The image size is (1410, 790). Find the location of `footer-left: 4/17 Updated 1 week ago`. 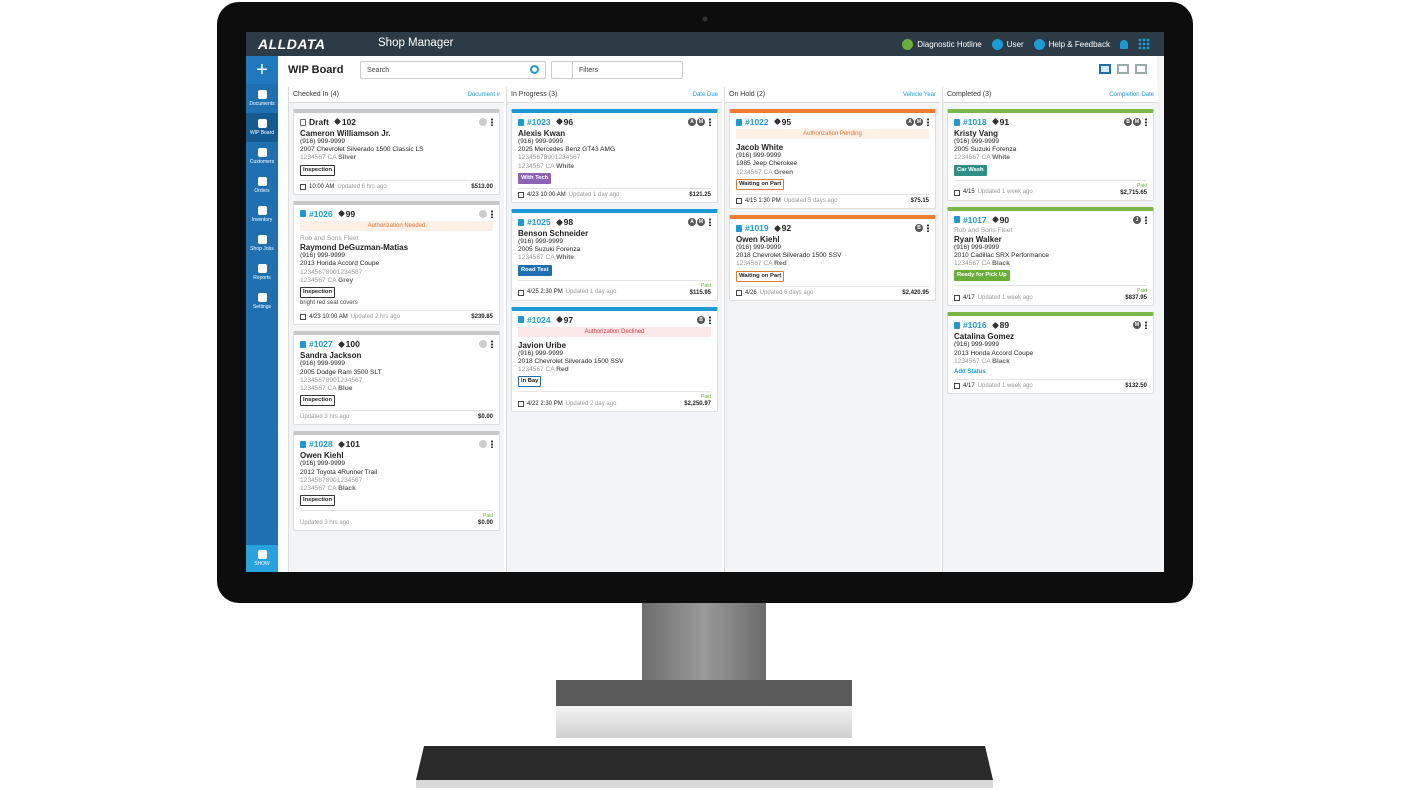

footer-left: 4/17 Updated 1 week ago is located at coordinates (993, 386).